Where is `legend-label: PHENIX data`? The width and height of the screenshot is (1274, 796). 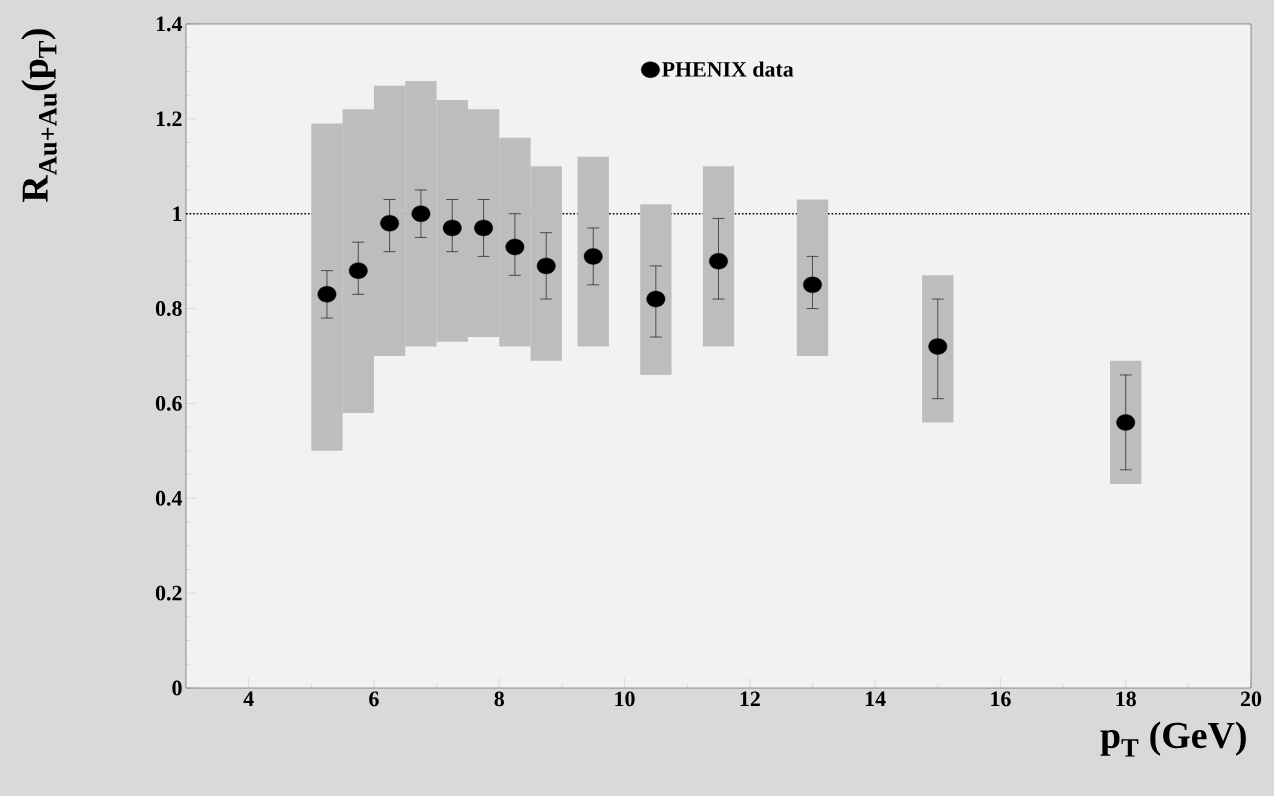 legend-label: PHENIX data is located at coordinates (728, 69).